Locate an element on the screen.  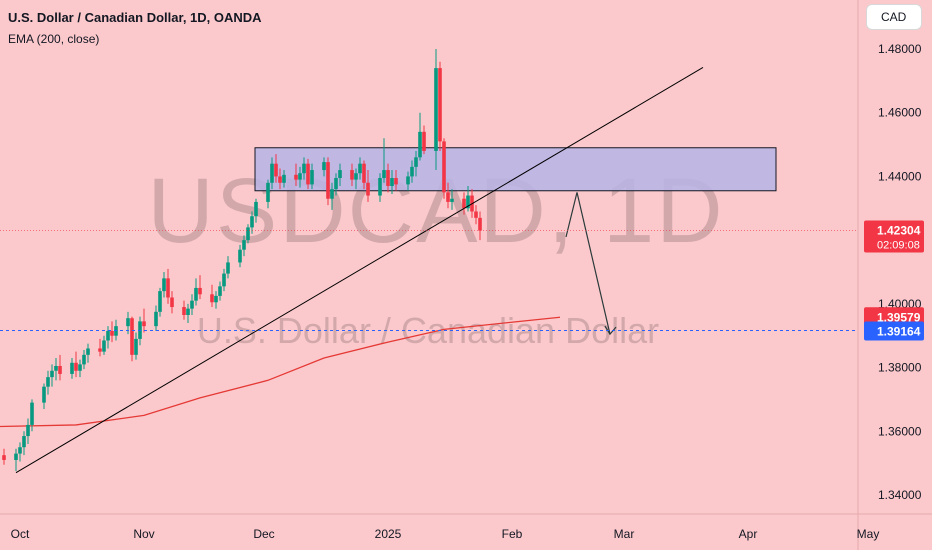
indicator-legend: EMA (200, close) is located at coordinates (53, 39).